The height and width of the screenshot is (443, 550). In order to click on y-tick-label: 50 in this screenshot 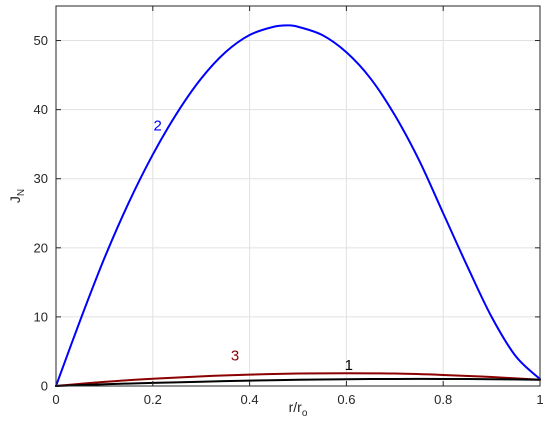, I will do `click(41, 40)`.